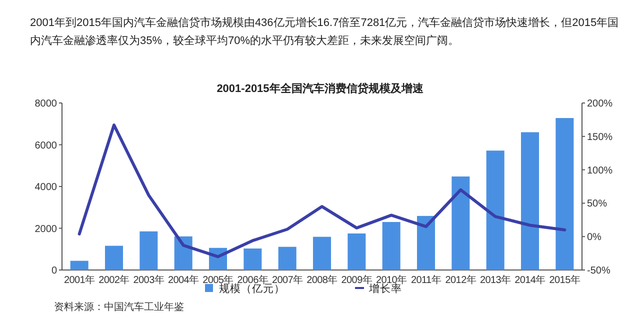 This screenshot has height=325, width=640. What do you see at coordinates (46, 187) in the screenshot?
I see `y-tick-label: 4000` at bounding box center [46, 187].